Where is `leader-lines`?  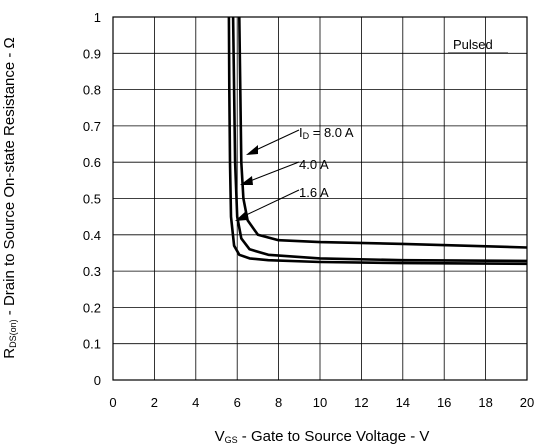
leader-lines is located at coordinates (267, 175).